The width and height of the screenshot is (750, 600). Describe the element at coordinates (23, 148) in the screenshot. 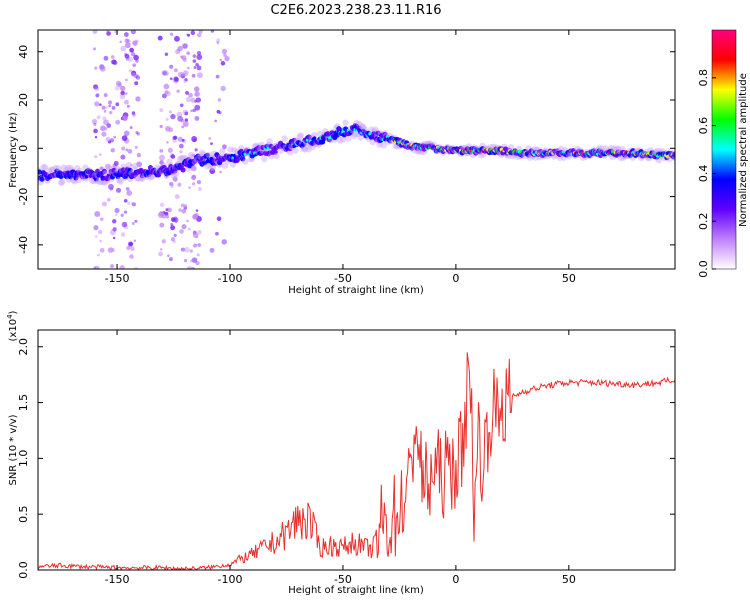

I see `y-tick-label: 0` at that location.